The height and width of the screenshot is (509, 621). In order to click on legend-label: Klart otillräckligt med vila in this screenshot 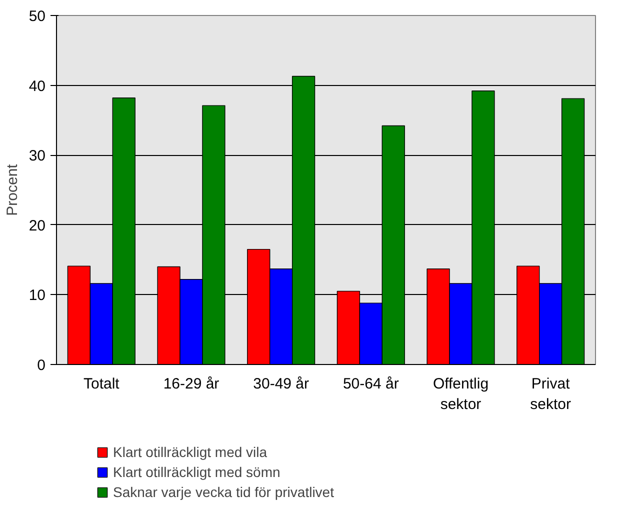, I will do `click(190, 452)`.